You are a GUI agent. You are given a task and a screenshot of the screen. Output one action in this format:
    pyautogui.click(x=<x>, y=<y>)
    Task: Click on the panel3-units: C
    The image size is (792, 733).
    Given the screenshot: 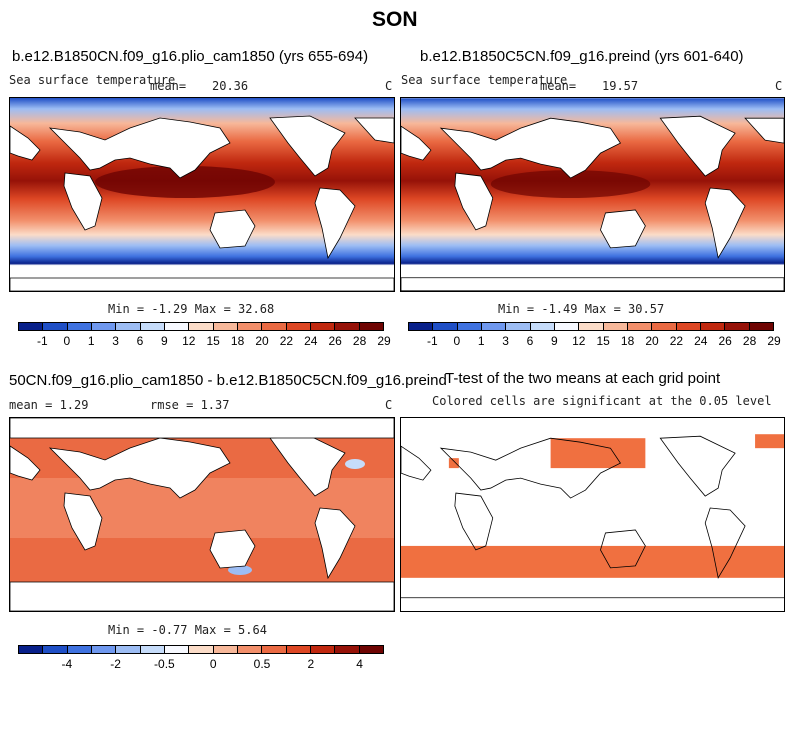 What is the action you would take?
    pyautogui.click(x=389, y=405)
    